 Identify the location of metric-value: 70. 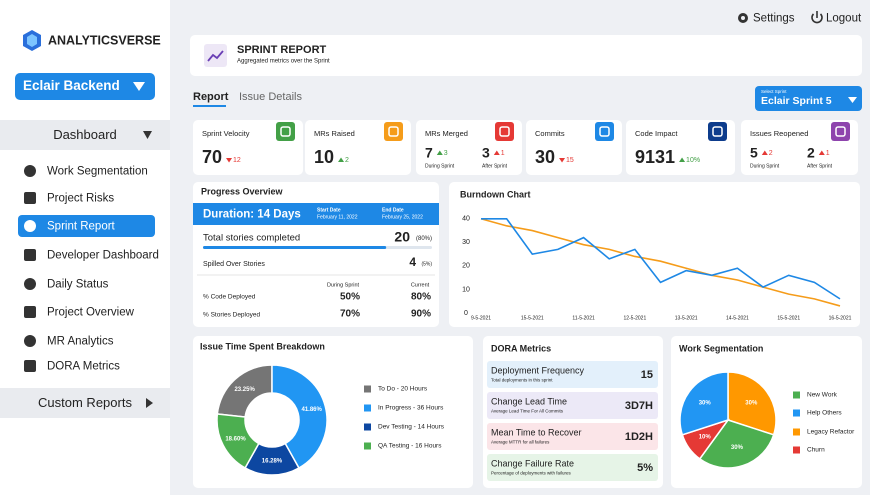
(212, 157).